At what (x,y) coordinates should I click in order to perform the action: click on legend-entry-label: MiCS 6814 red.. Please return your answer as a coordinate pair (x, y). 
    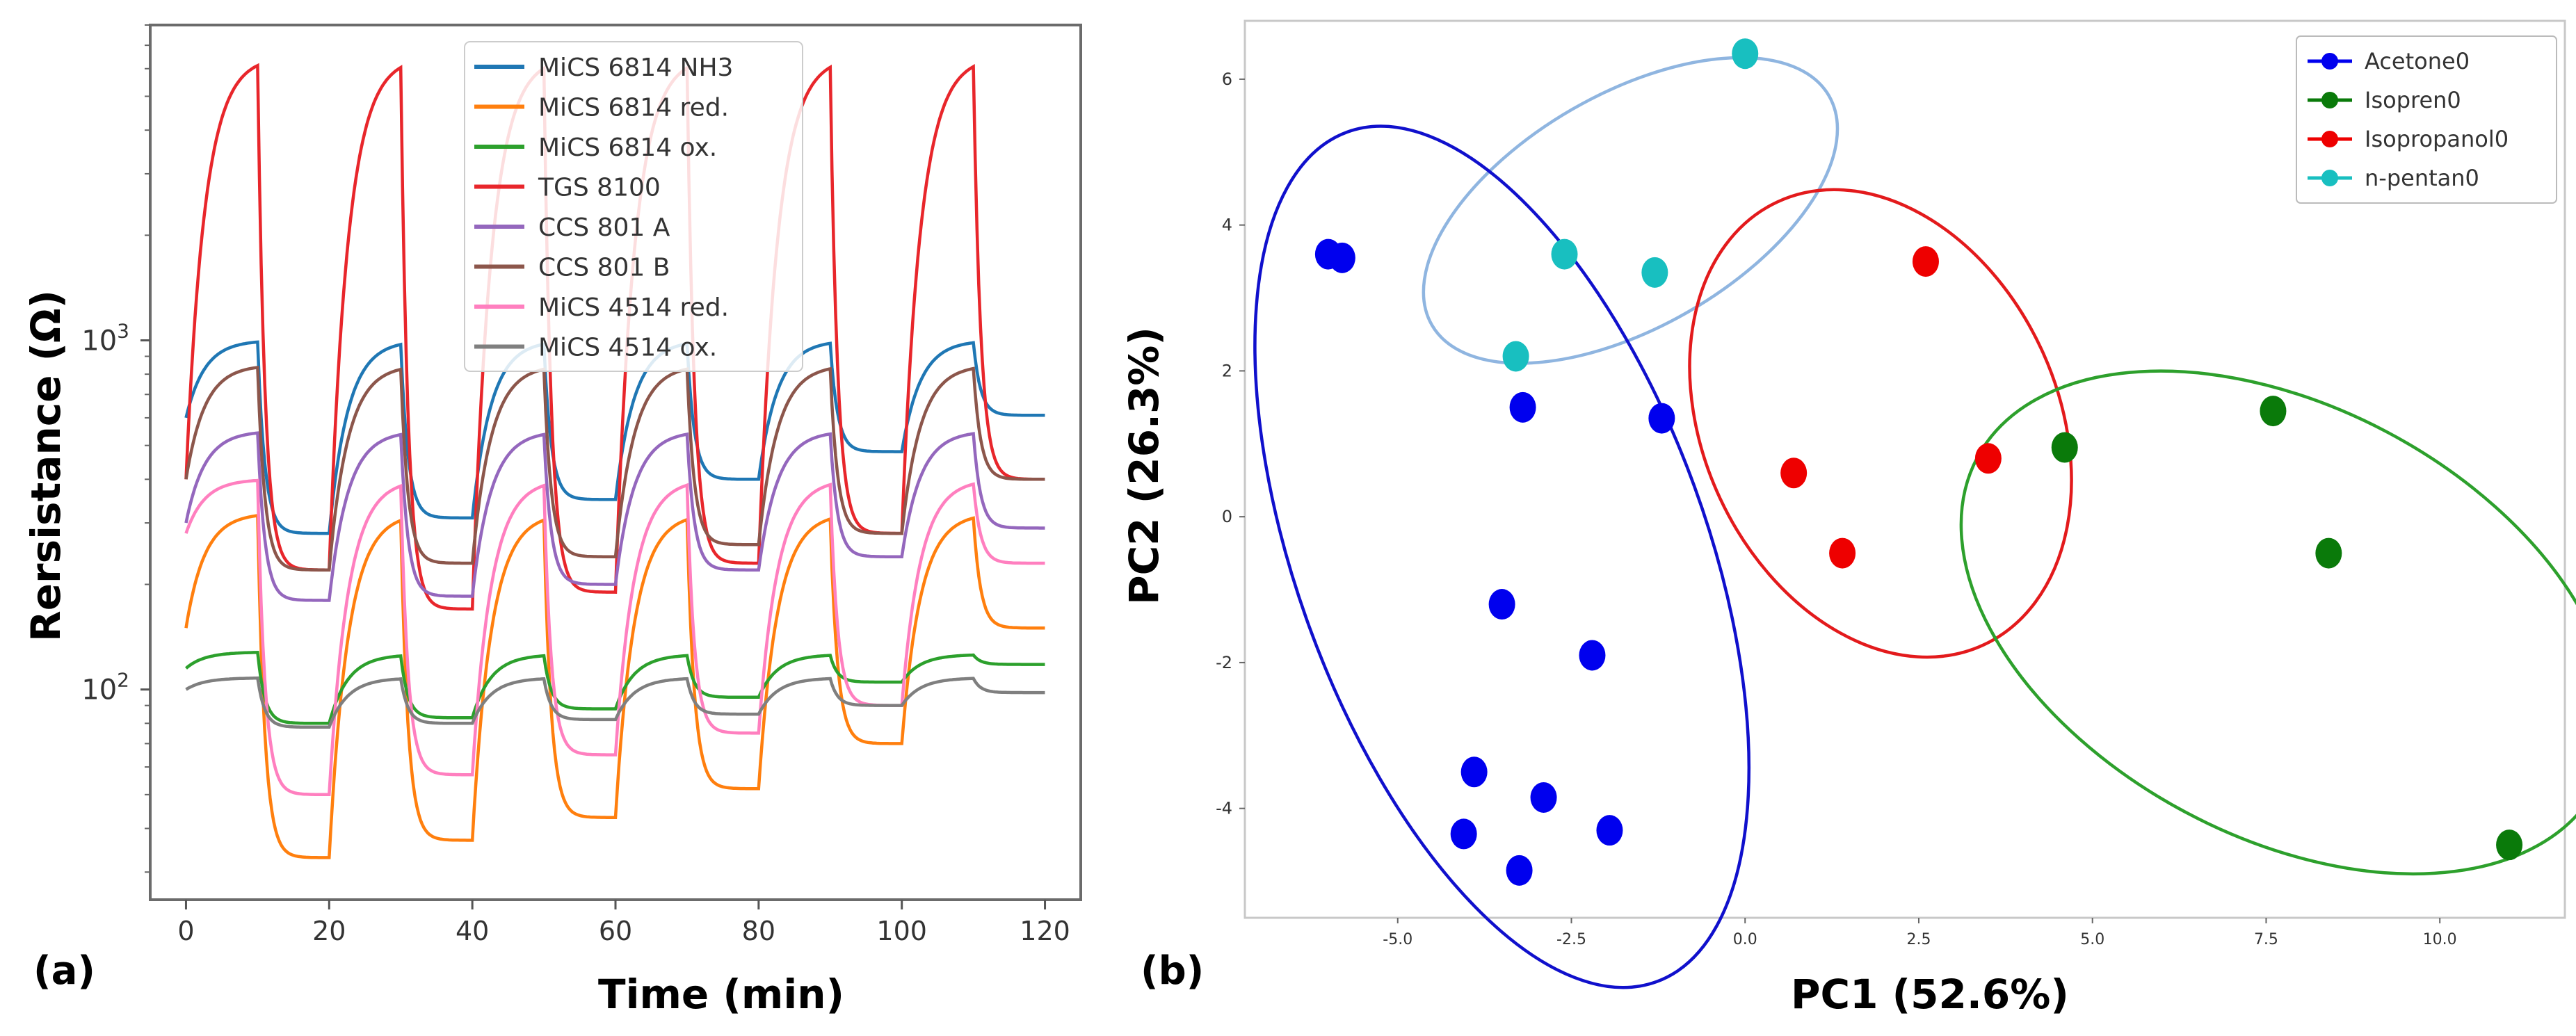
    Looking at the image, I should click on (633, 108).